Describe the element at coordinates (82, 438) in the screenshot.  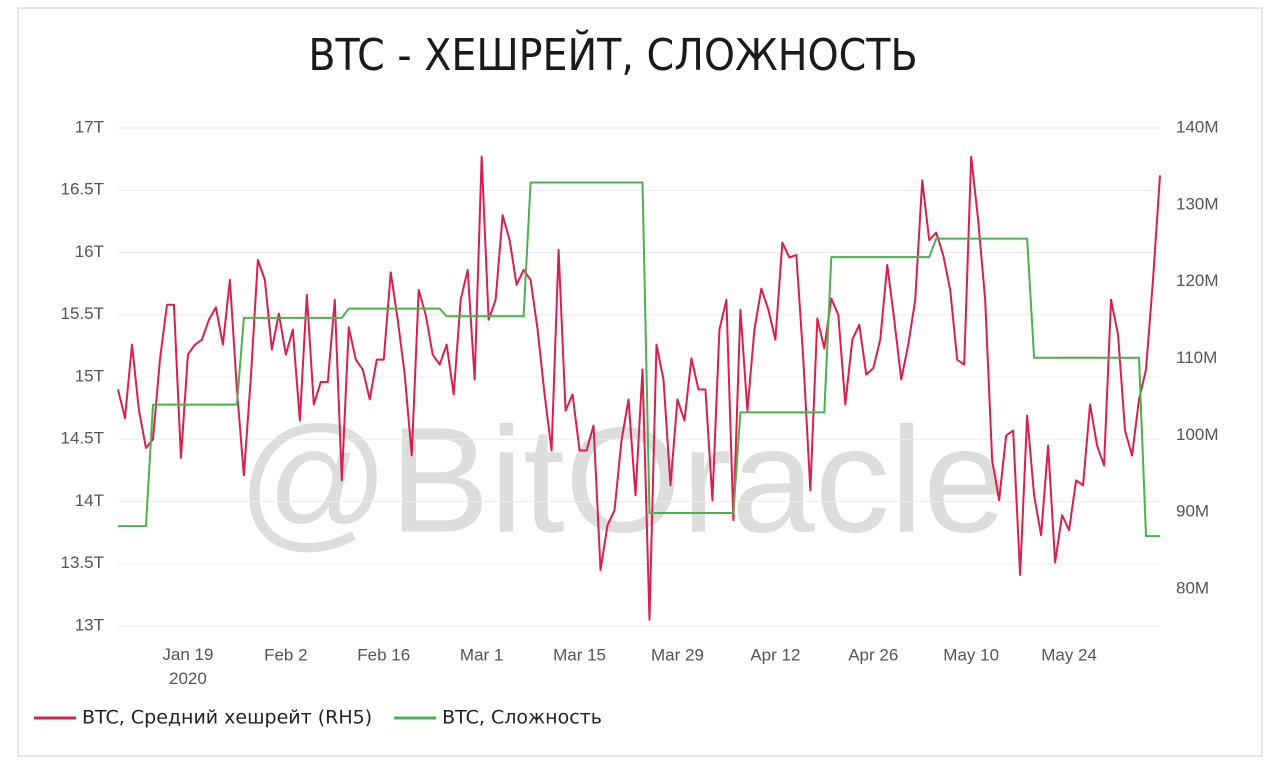
I see `y-tick-label: 14.5T` at that location.